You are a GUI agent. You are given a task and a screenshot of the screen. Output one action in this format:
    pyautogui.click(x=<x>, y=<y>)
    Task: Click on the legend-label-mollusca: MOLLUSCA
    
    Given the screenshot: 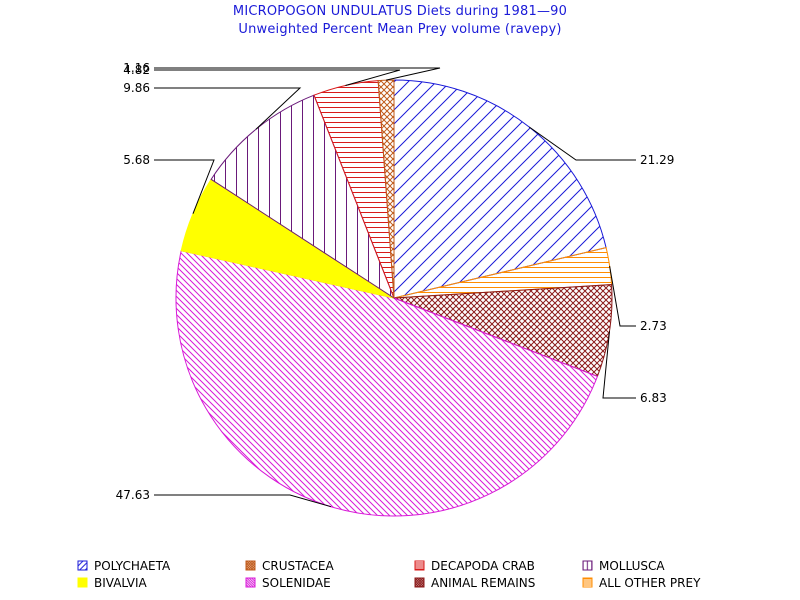 What is the action you would take?
    pyautogui.click(x=632, y=566)
    